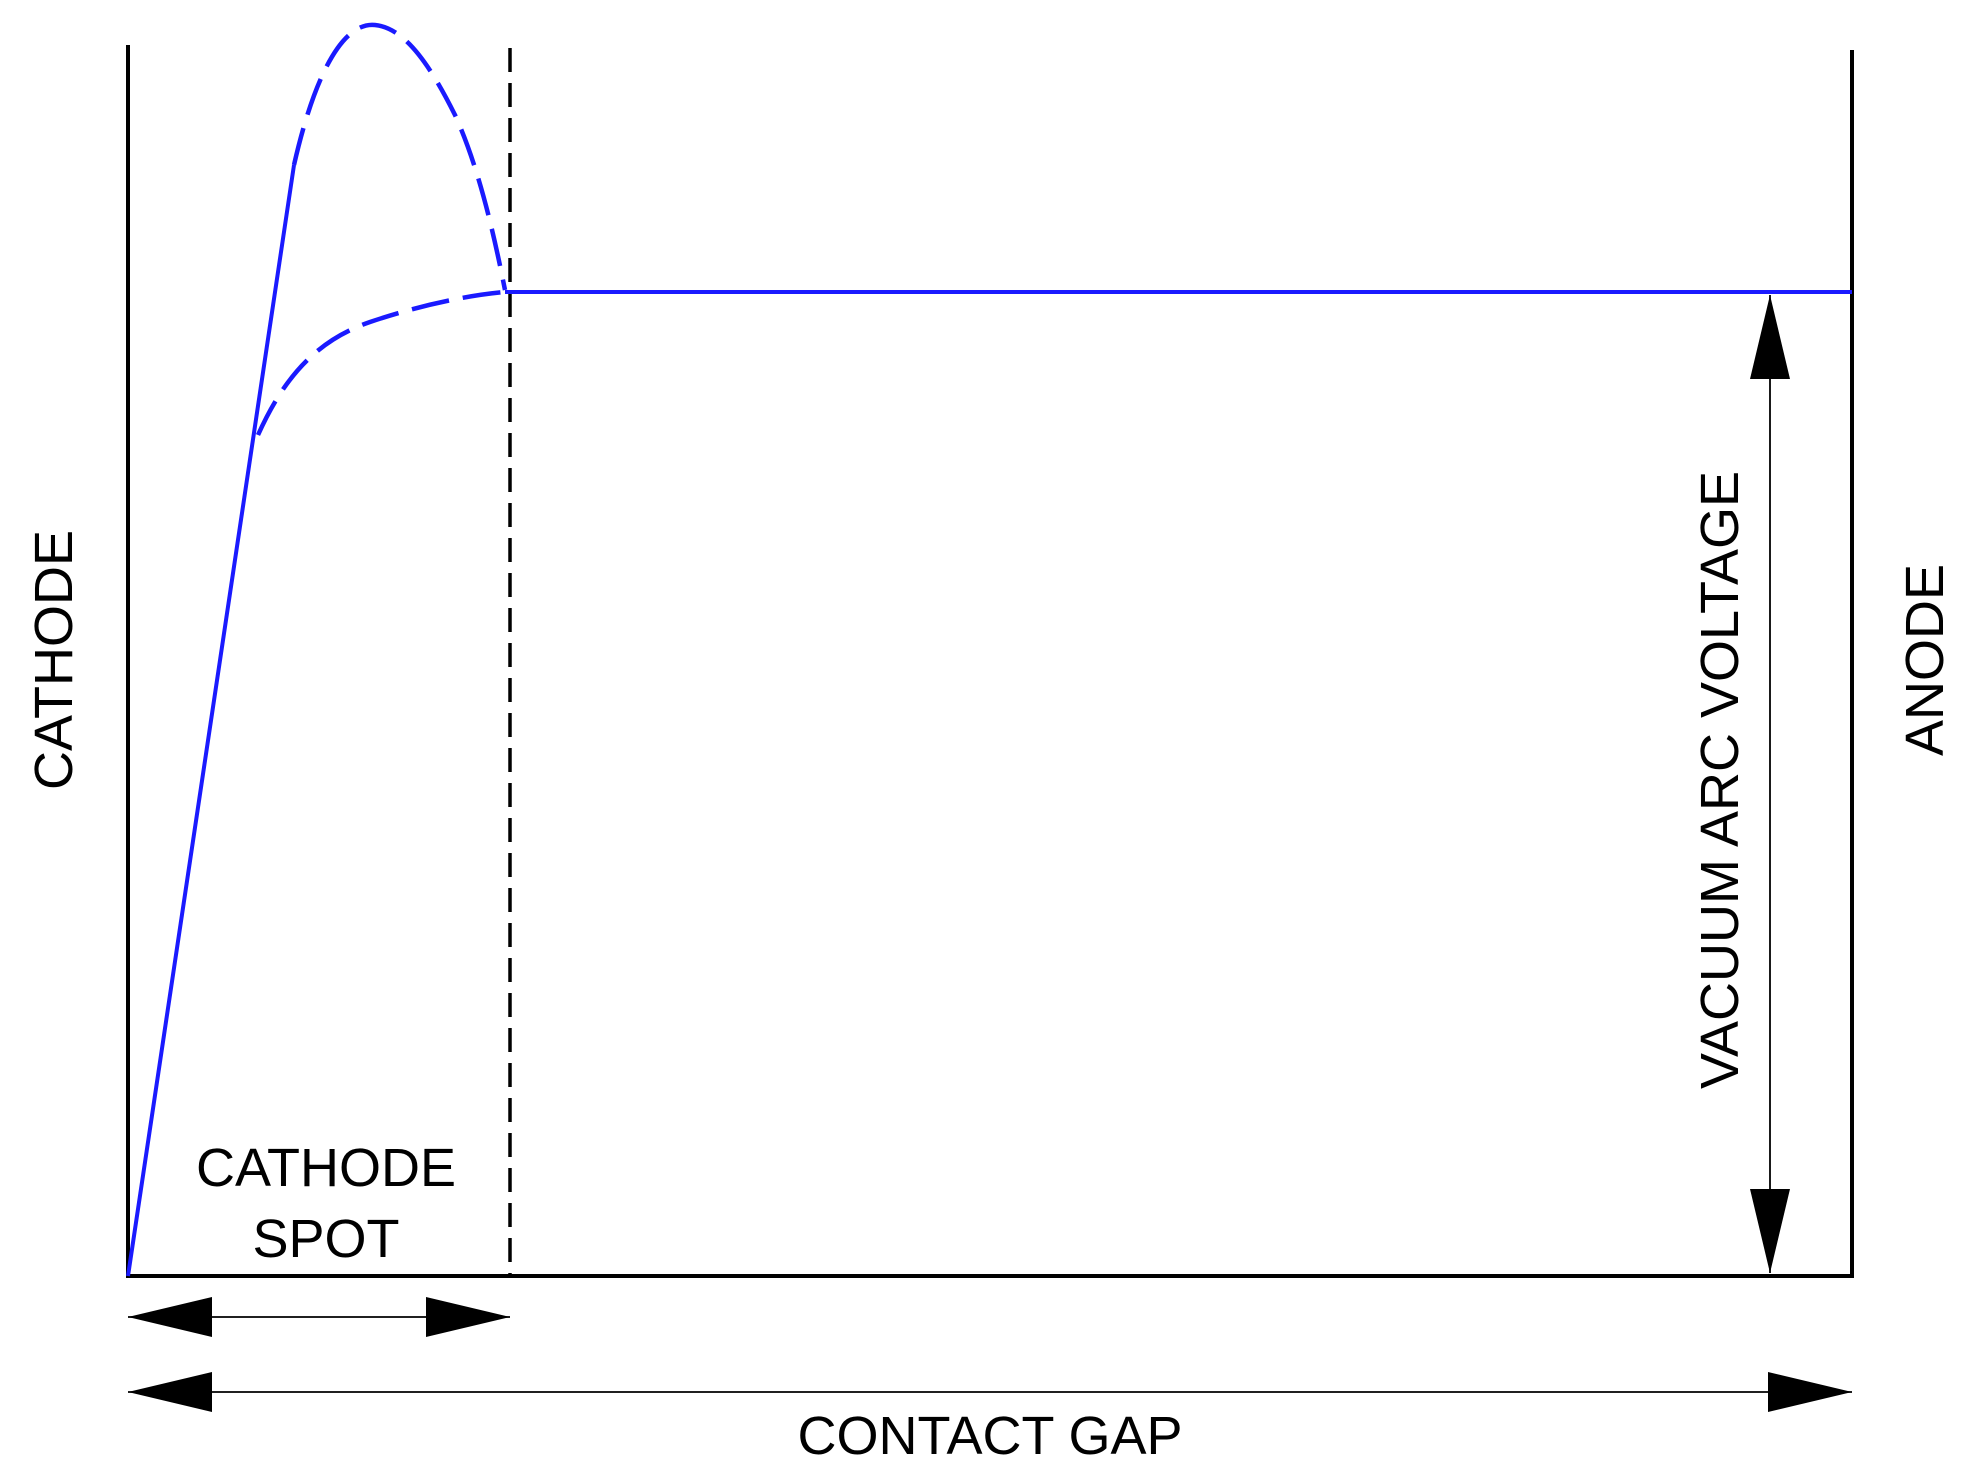 The height and width of the screenshot is (1482, 1968). What do you see at coordinates (326, 1168) in the screenshot?
I see `cathode-spot-label-line1: CATHODE` at bounding box center [326, 1168].